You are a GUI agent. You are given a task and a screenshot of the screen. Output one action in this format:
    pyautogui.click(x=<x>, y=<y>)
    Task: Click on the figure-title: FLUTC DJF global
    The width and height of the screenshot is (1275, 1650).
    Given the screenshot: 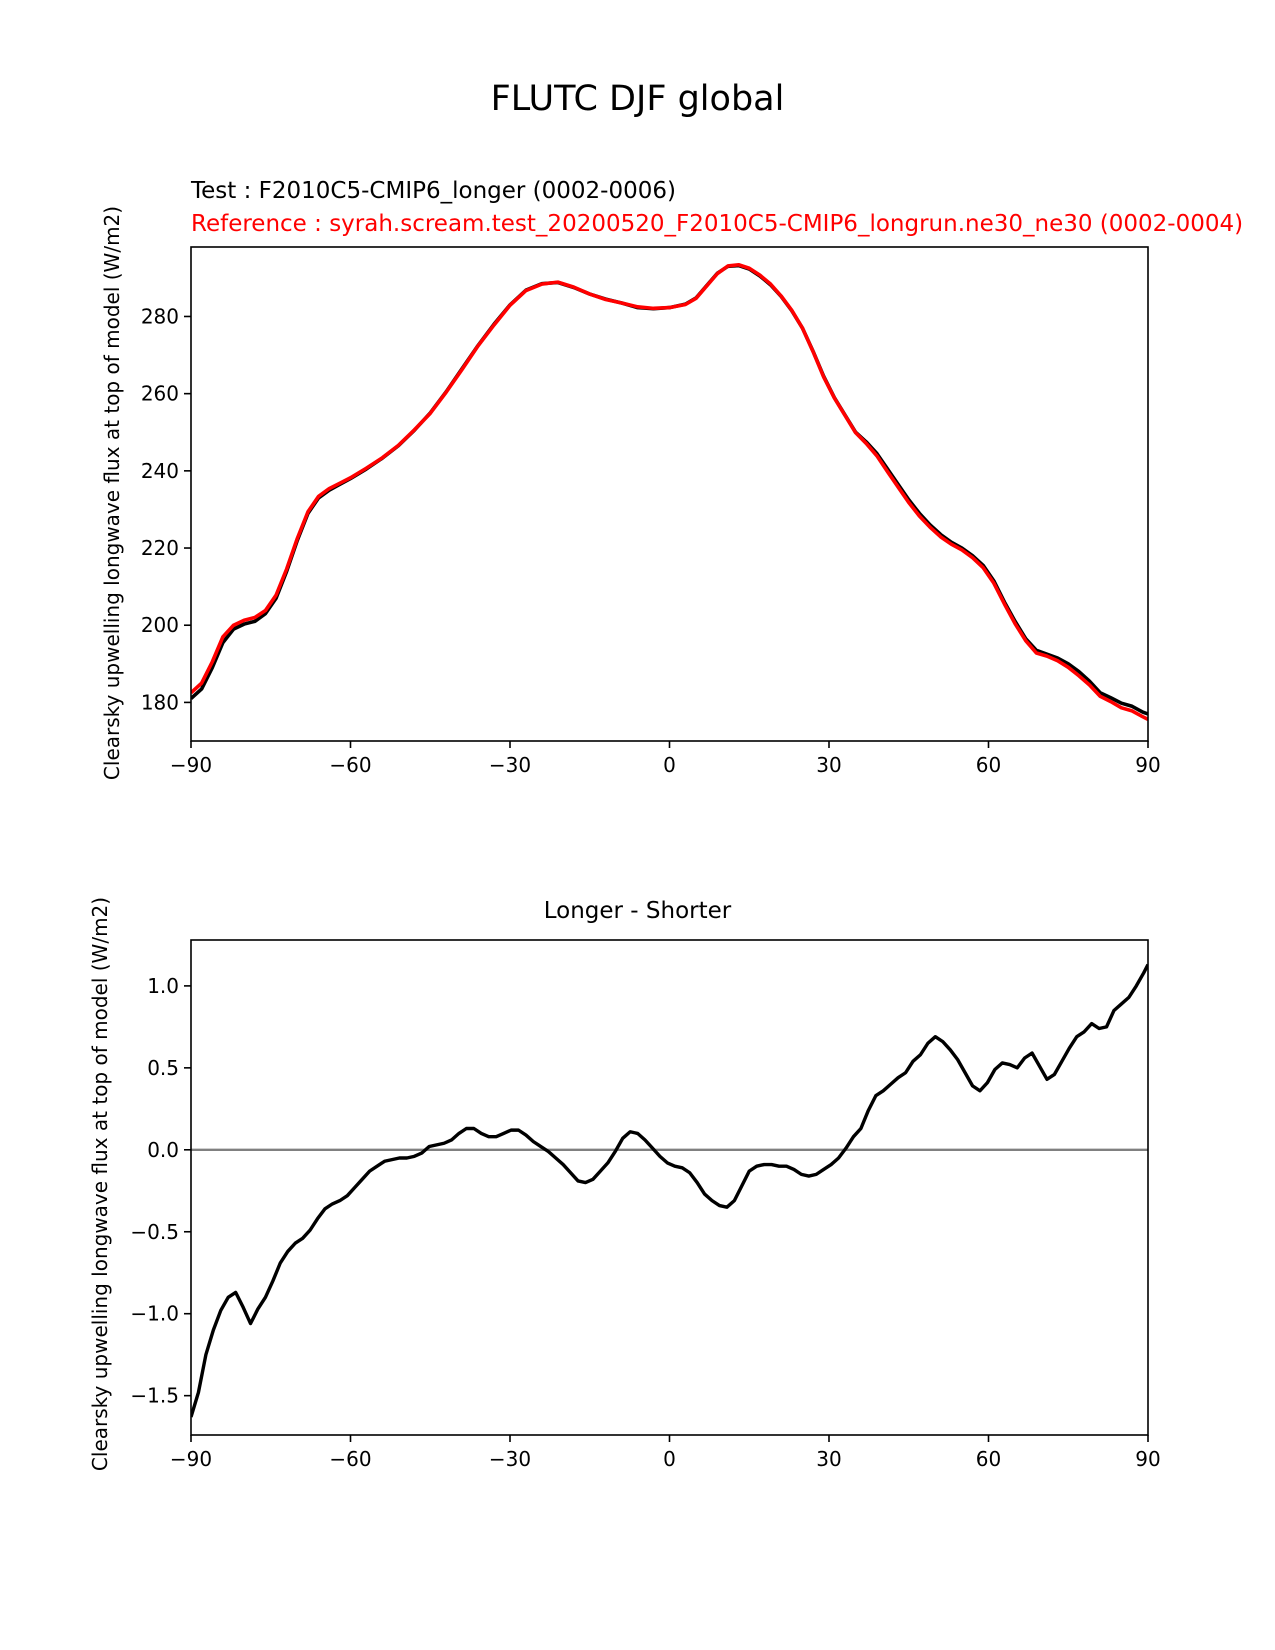 What is the action you would take?
    pyautogui.click(x=638, y=99)
    